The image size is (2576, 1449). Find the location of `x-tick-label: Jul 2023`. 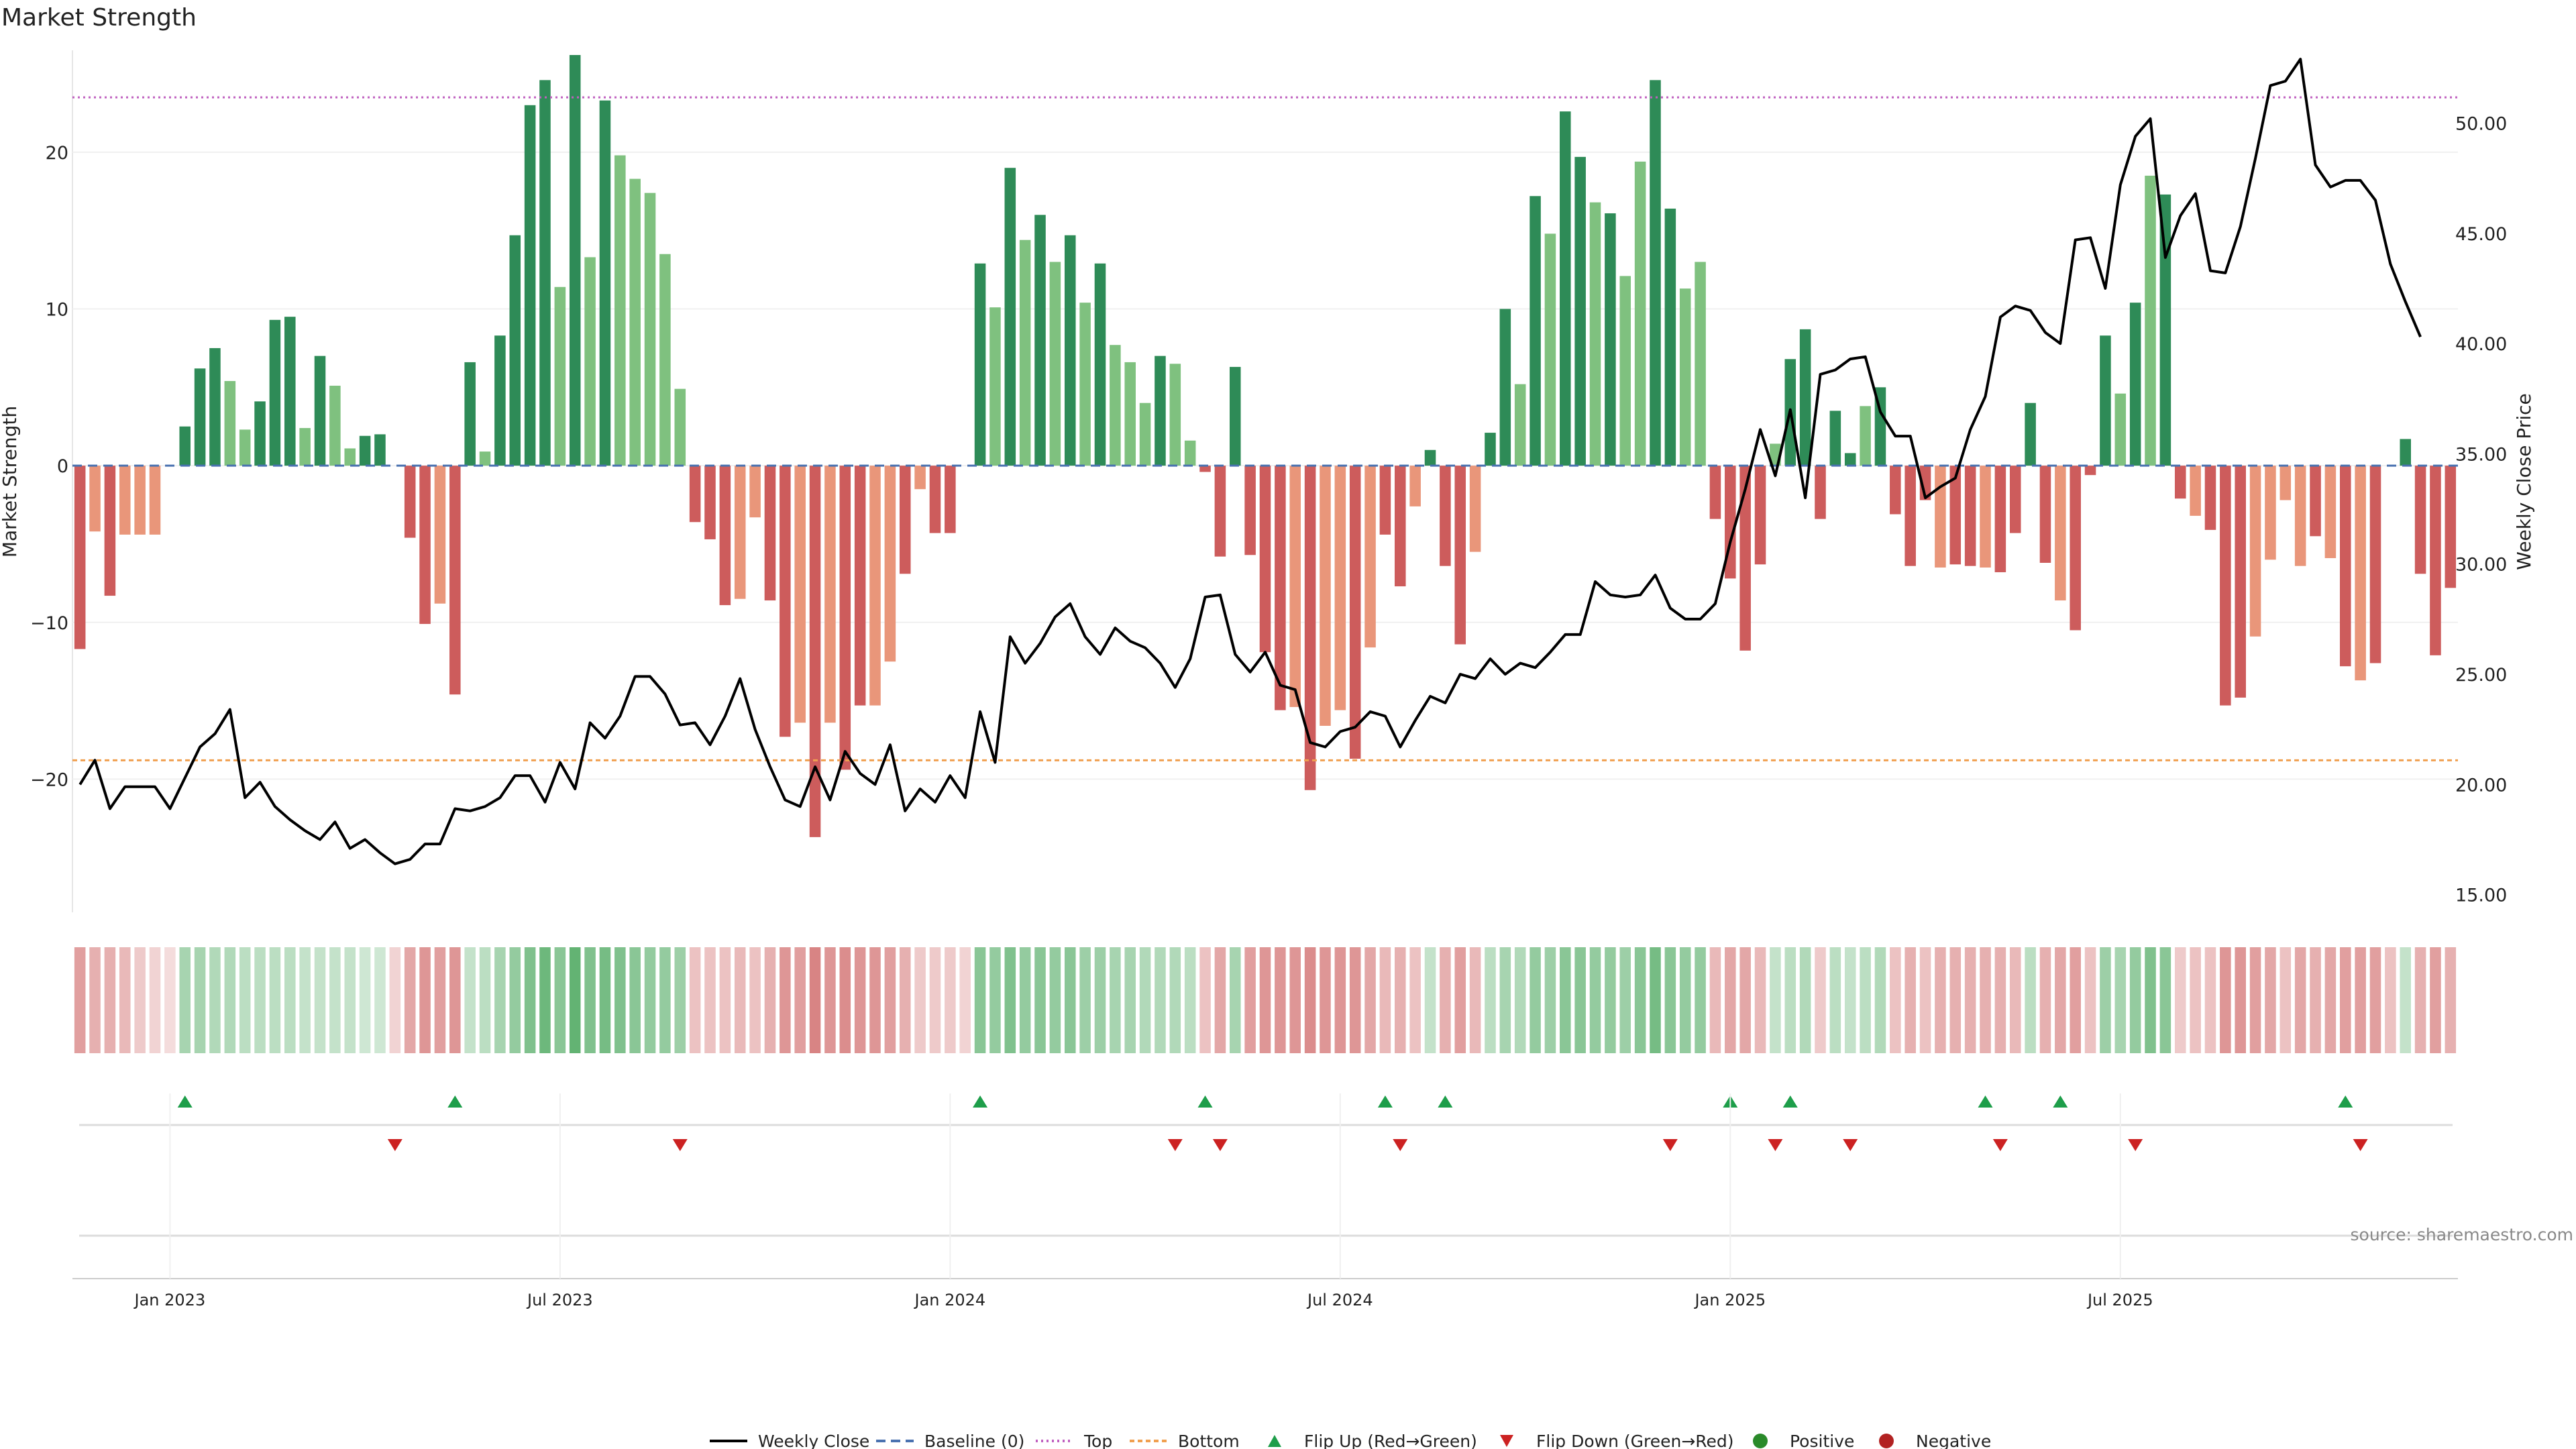

x-tick-label: Jul 2023 is located at coordinates (559, 1300).